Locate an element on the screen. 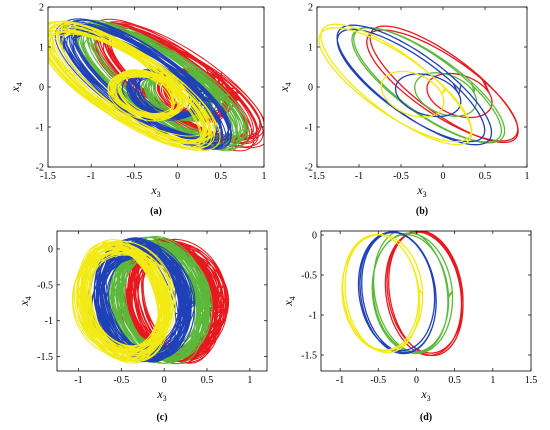 This screenshot has width=550, height=430. x-tick-label-a-3: 0 is located at coordinates (177, 176).